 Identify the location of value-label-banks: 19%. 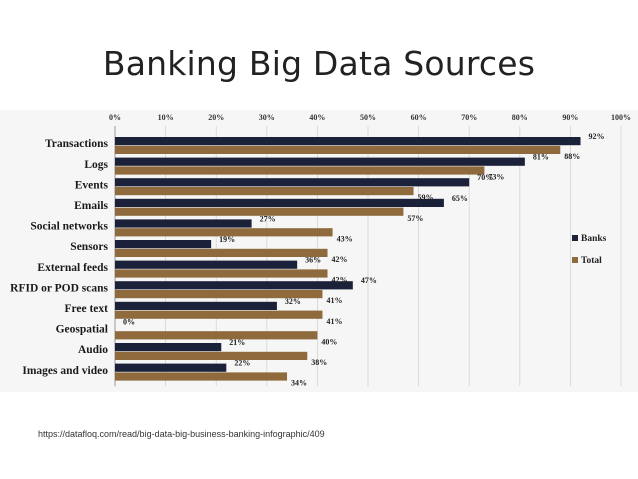
(227, 239).